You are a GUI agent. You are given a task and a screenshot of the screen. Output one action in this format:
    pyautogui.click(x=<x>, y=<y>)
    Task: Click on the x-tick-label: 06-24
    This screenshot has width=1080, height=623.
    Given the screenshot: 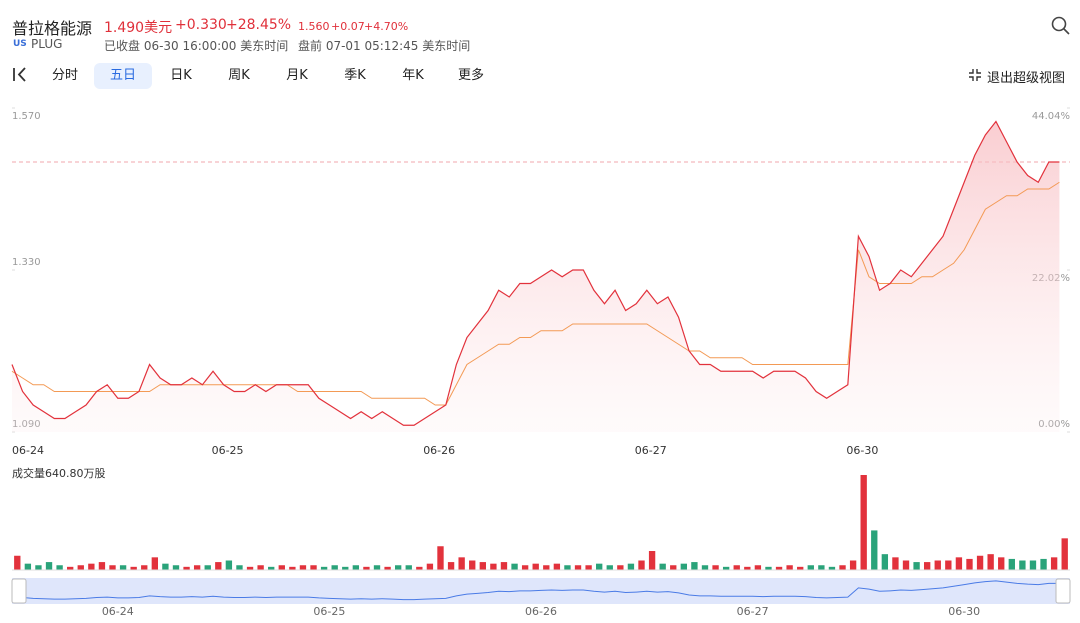 What is the action you would take?
    pyautogui.click(x=28, y=450)
    